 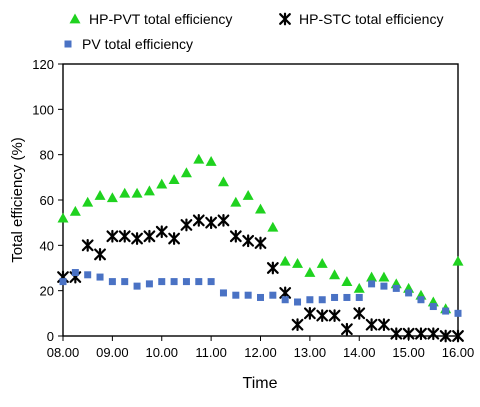 What do you see at coordinates (47, 291) in the screenshot?
I see `y-tick-label: 20` at bounding box center [47, 291].